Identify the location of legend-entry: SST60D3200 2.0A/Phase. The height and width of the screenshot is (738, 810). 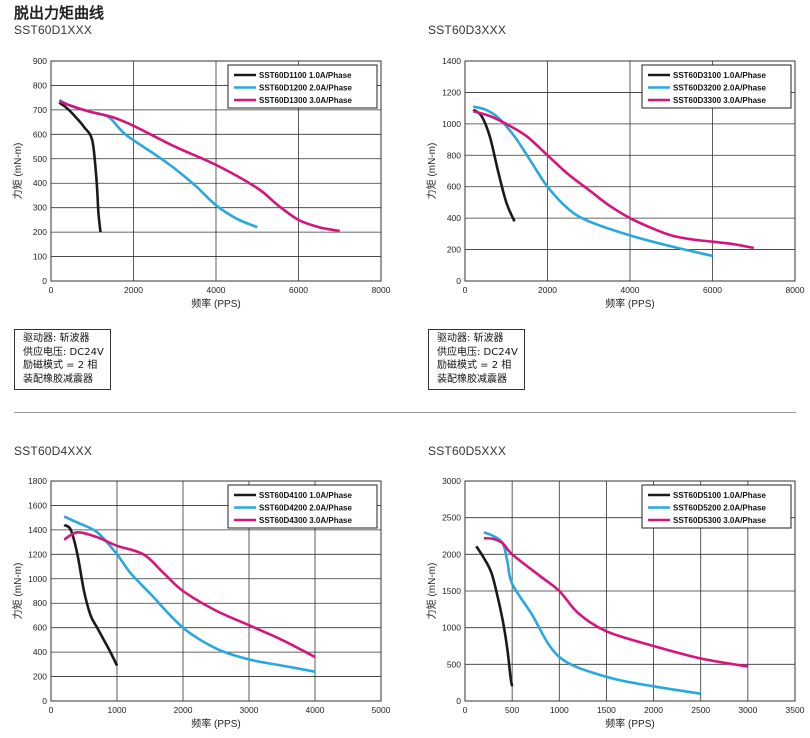
(719, 88).